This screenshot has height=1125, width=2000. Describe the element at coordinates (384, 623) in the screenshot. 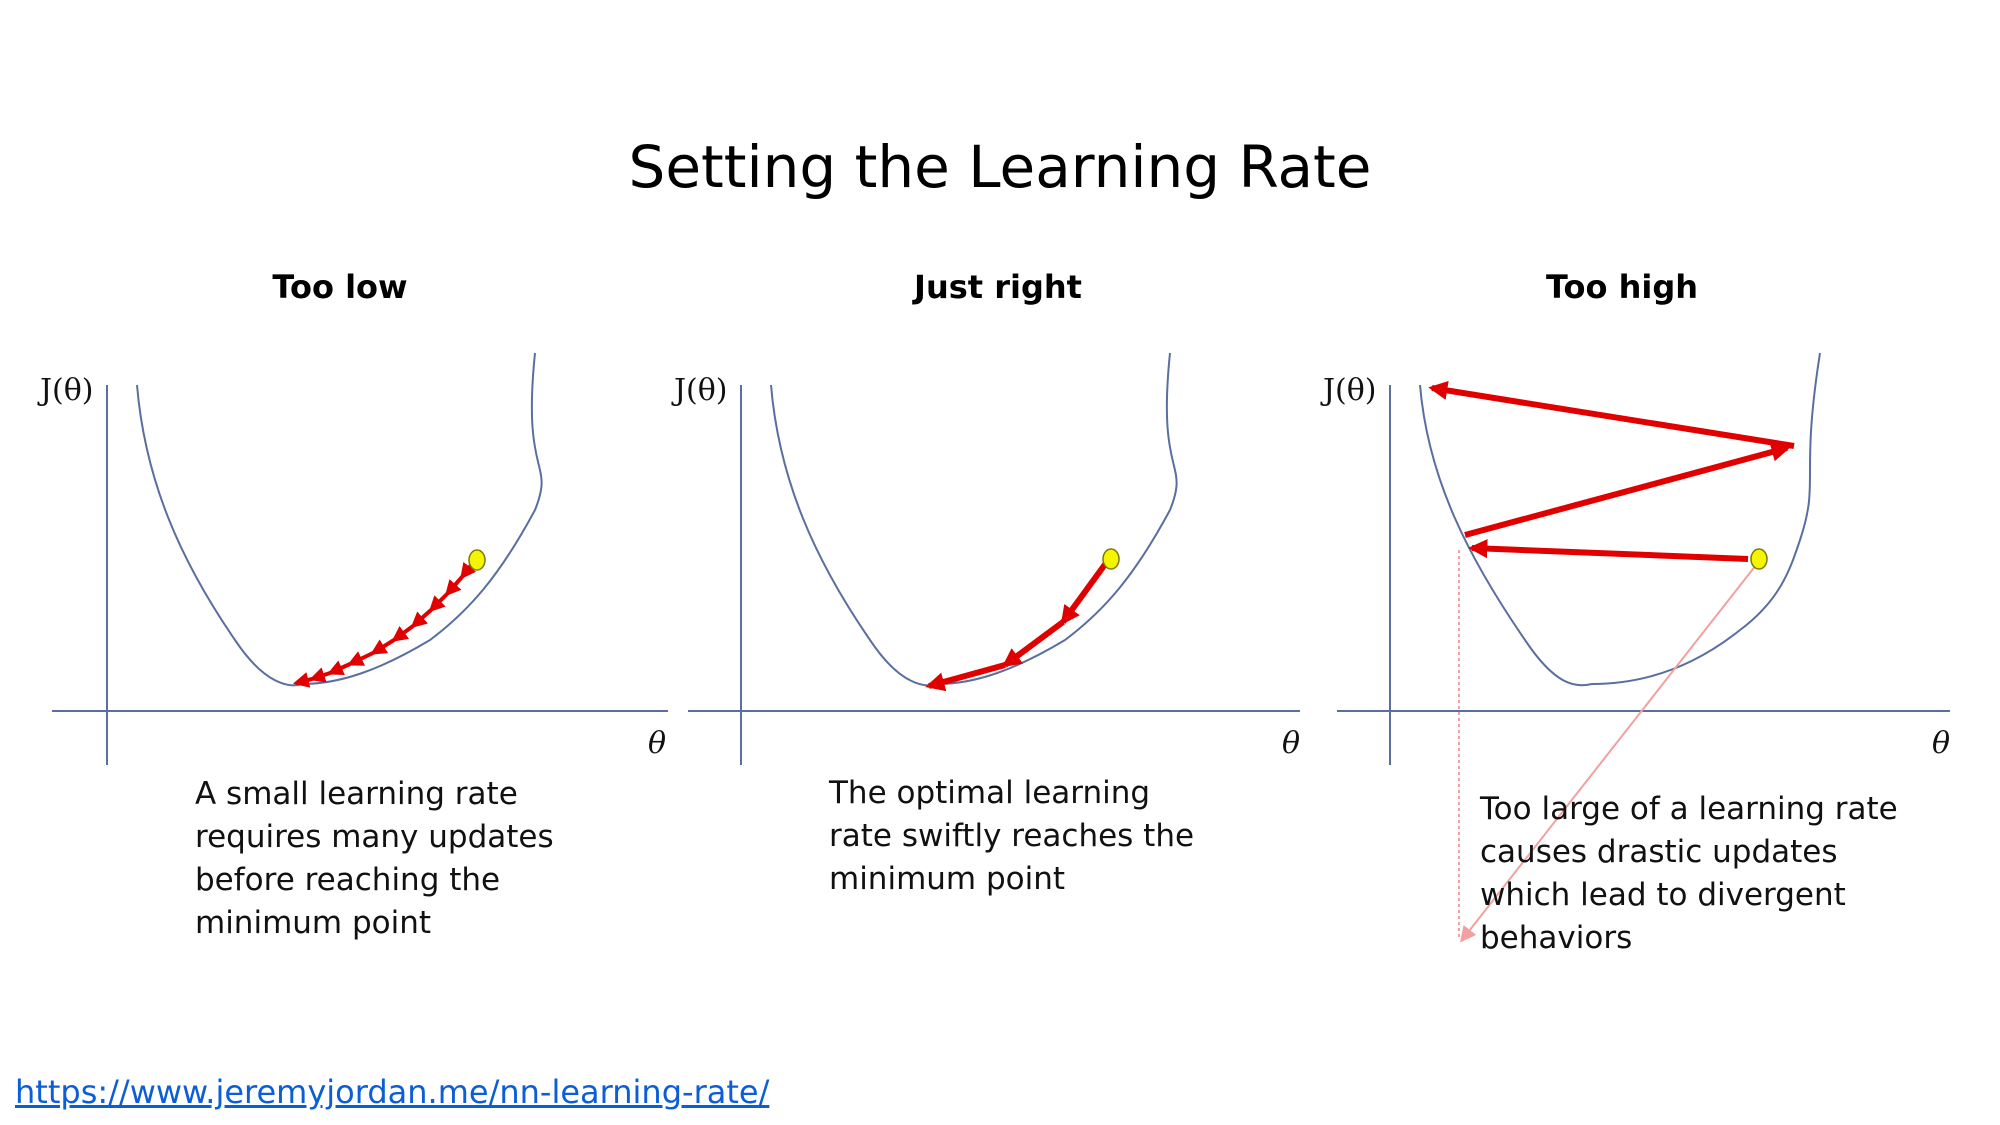

I see `small-step-arrows` at that location.